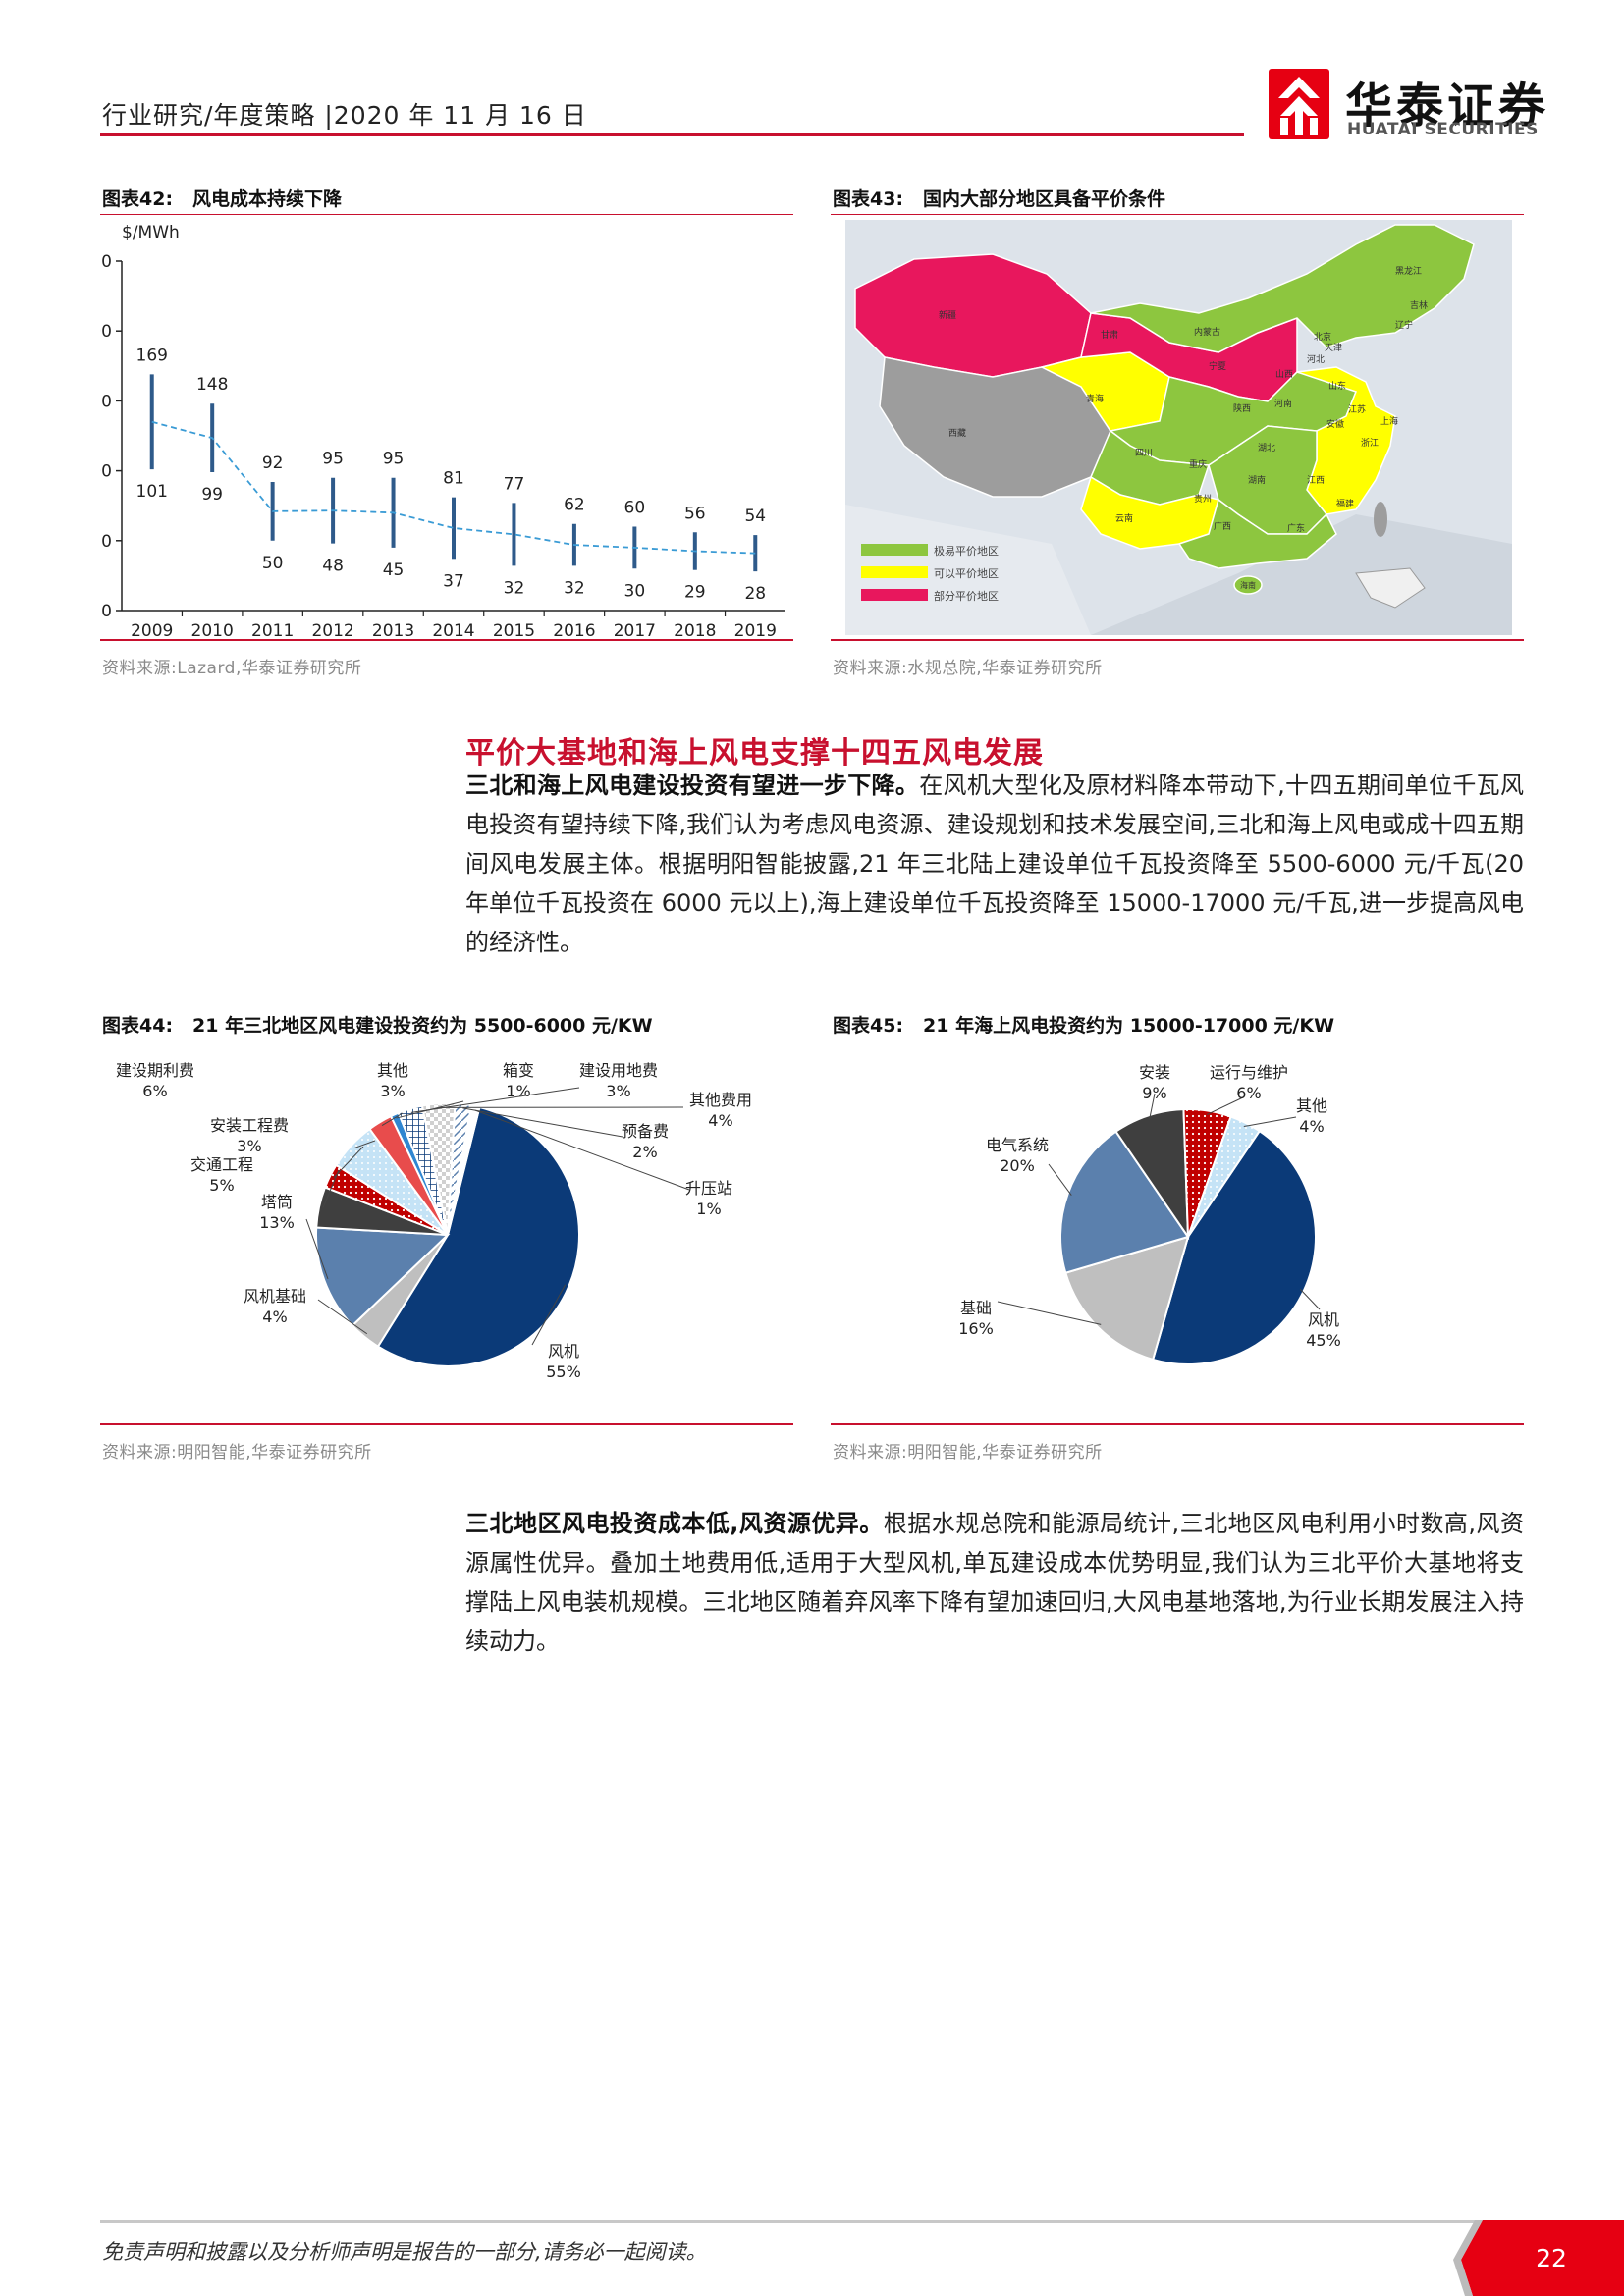  Describe the element at coordinates (695, 513) in the screenshot. I see `high-value-label: 56` at that location.